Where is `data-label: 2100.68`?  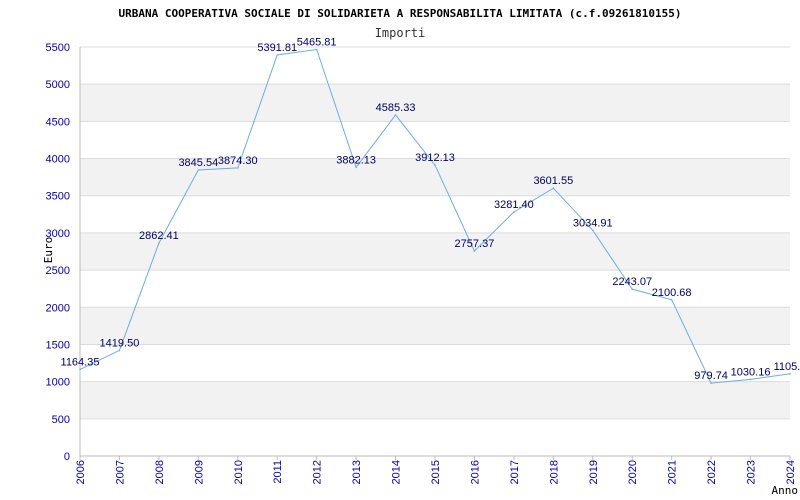
data-label: 2100.68 is located at coordinates (672, 293).